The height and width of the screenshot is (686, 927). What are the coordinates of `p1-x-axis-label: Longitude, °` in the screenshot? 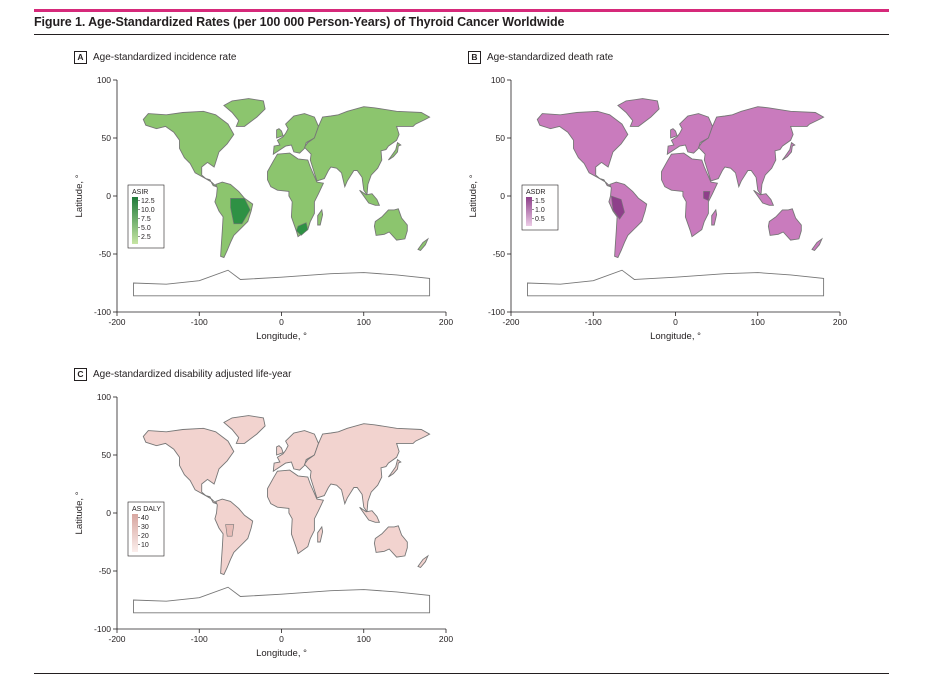 It's located at (675, 336).